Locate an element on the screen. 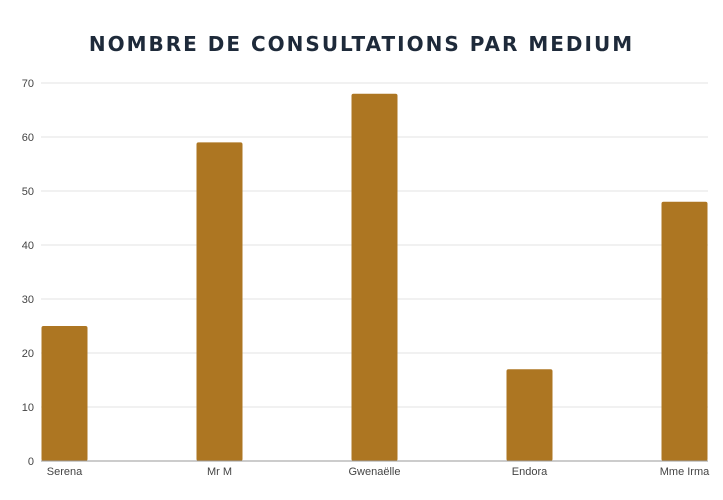 The width and height of the screenshot is (723, 500). y-tick-label: 30 is located at coordinates (28, 300).